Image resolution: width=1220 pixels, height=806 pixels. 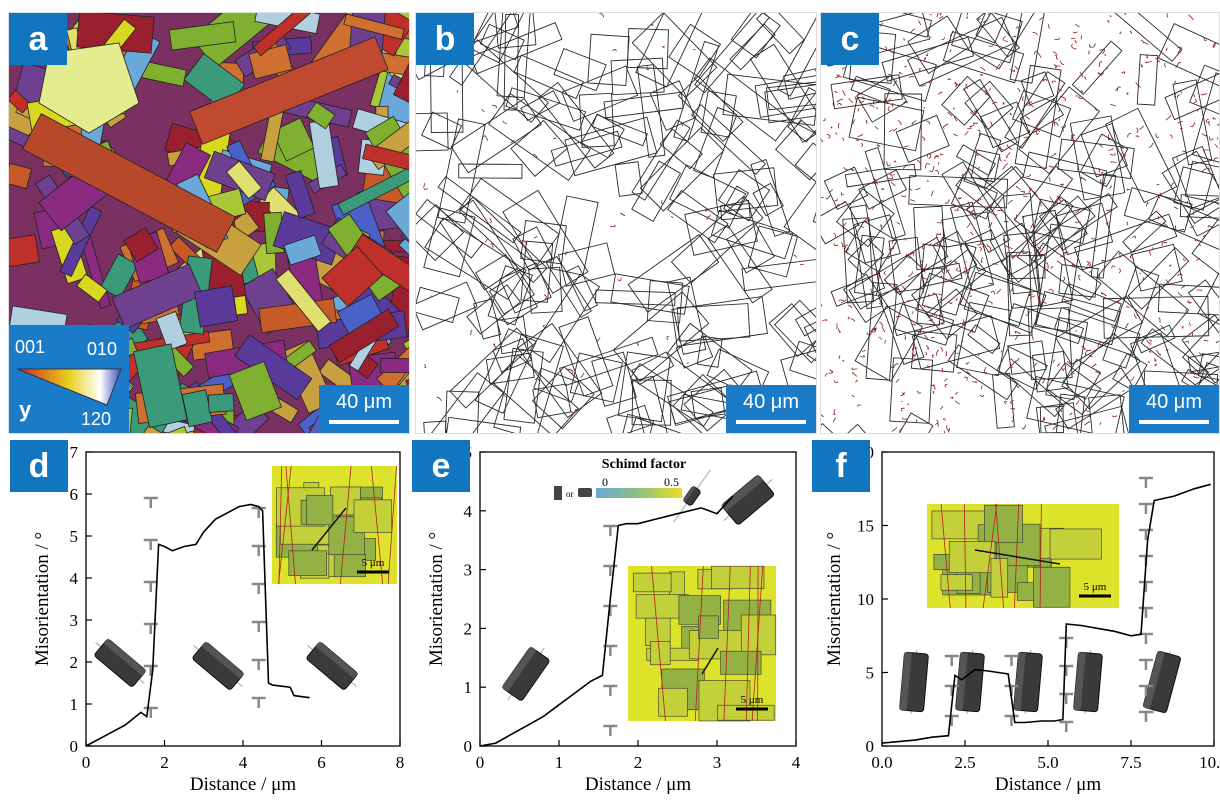 I want to click on x-axis-label: Distance / μm, so click(x=1048, y=784).